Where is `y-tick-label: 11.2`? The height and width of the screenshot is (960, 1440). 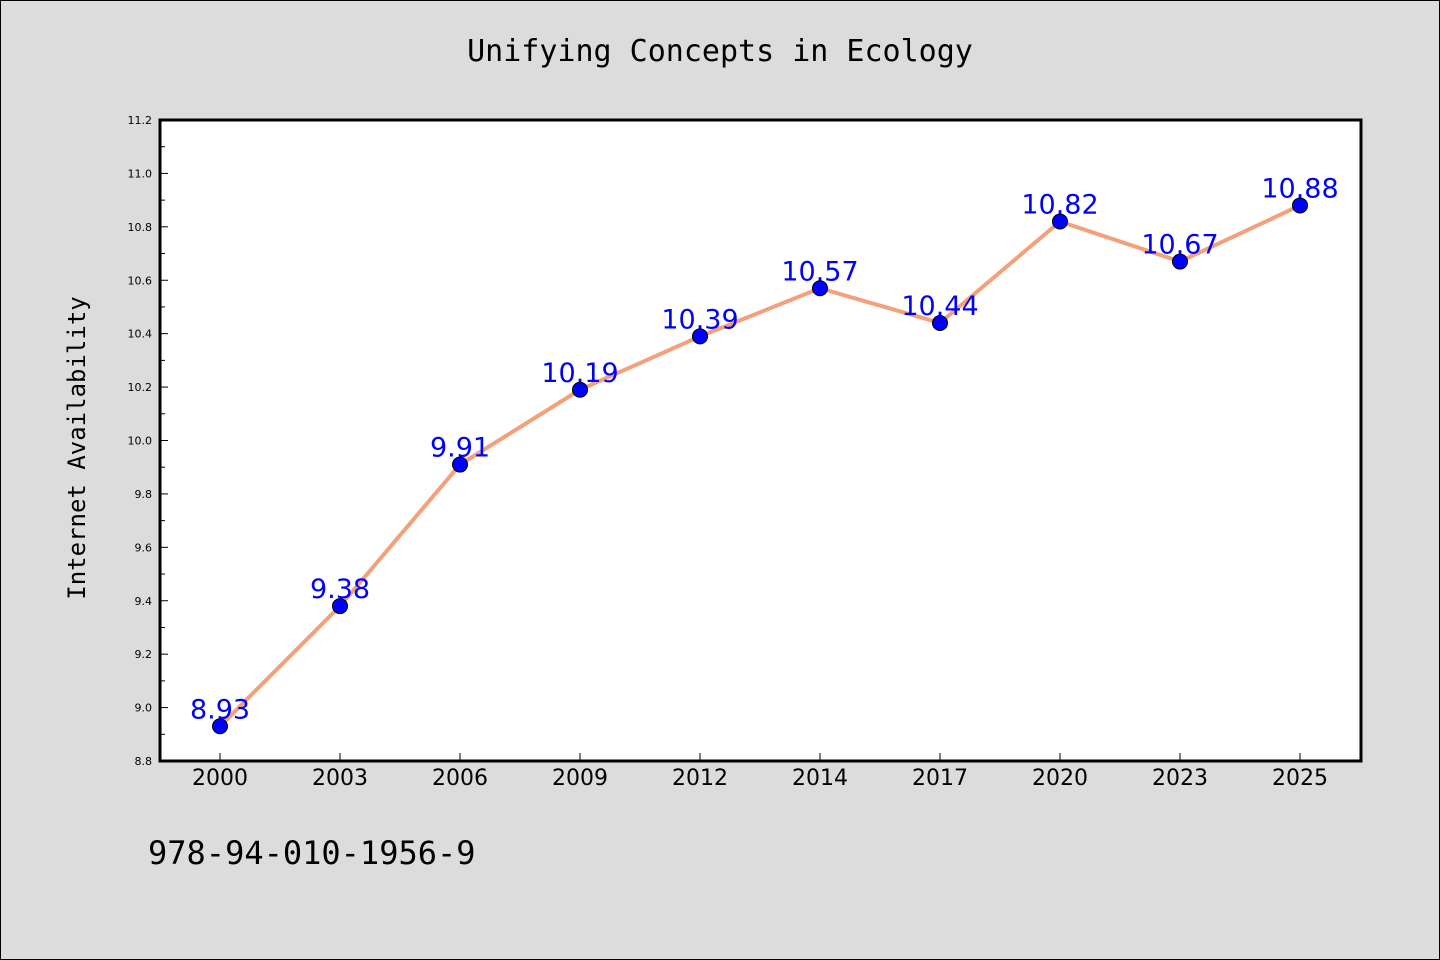
y-tick-label: 11.2 is located at coordinates (140, 120).